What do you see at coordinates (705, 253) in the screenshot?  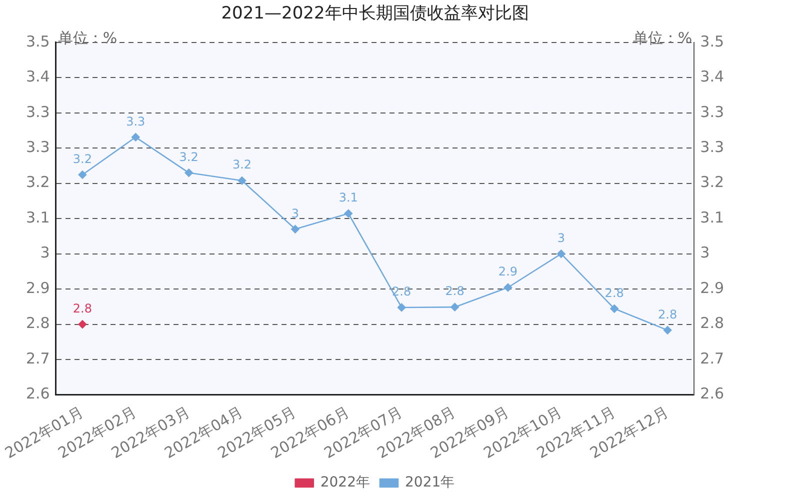 I see `y2-tick-label: 3` at bounding box center [705, 253].